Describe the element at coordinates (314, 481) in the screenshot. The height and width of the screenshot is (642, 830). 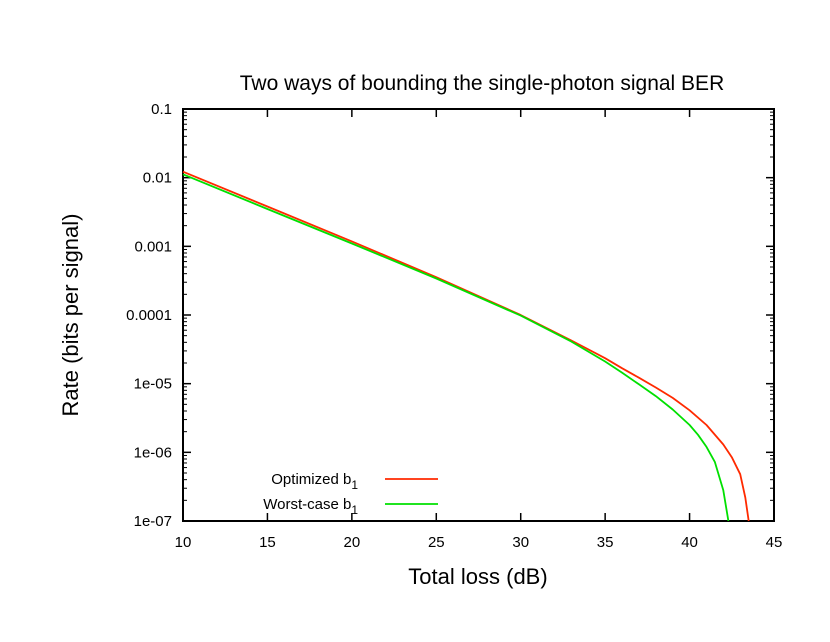
I see `legend-label-1: Optimized b1` at that location.